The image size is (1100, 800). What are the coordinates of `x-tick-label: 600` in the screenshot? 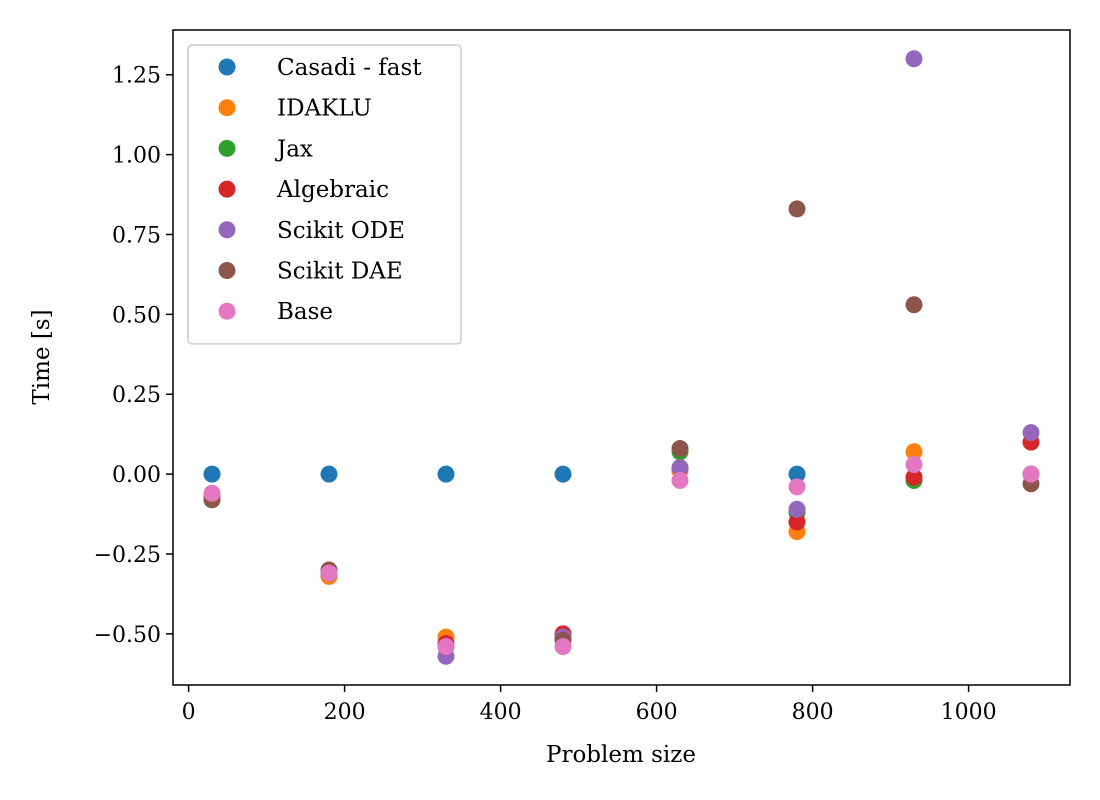 It's located at (657, 712).